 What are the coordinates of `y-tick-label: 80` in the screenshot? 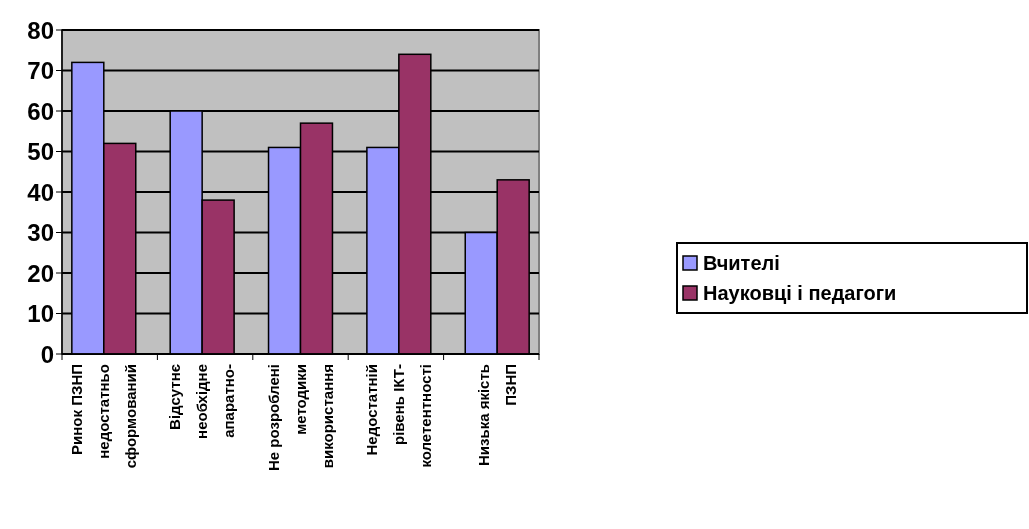 It's located at (40, 30).